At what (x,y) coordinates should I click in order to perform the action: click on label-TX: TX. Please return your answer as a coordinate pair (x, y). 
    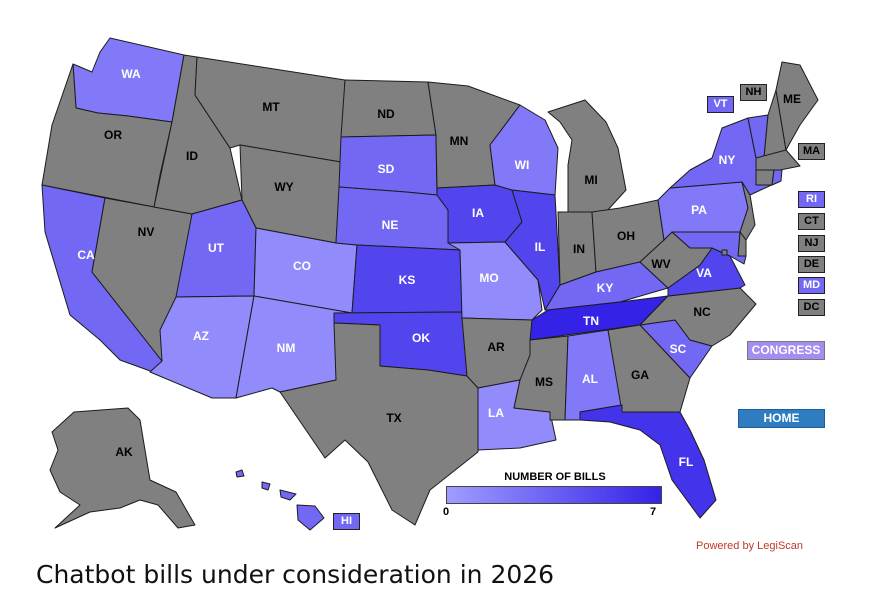
    Looking at the image, I should click on (393, 418).